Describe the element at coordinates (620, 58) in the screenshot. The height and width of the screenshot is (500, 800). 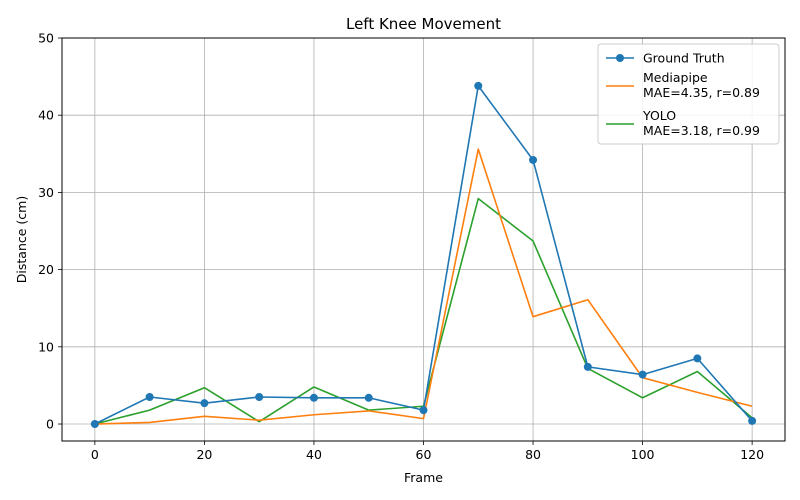
I see `legend-marker` at that location.